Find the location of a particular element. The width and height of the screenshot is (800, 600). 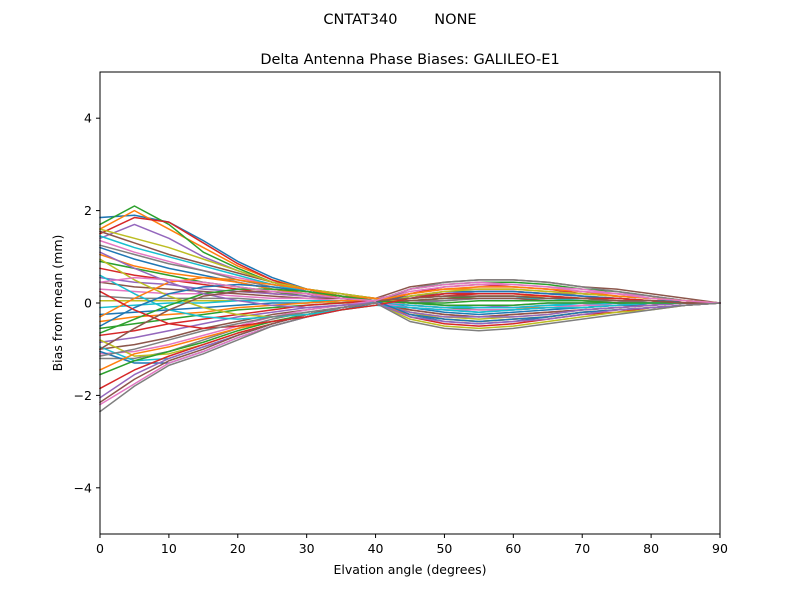

x-tick-label: 0 is located at coordinates (100, 548).